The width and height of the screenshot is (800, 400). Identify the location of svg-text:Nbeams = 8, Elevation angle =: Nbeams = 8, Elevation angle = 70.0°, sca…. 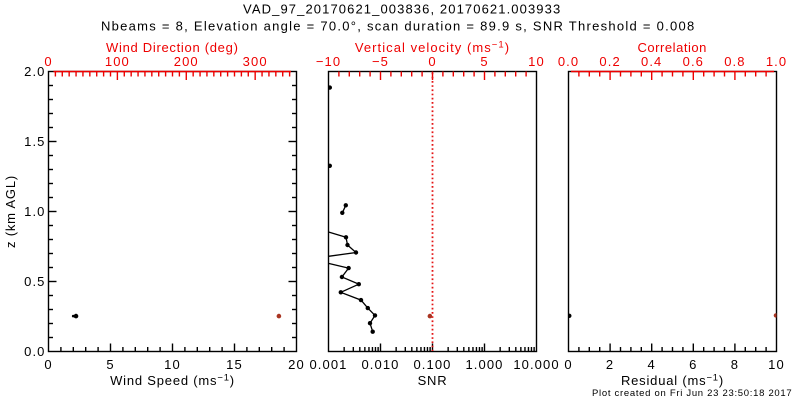
(398, 26).